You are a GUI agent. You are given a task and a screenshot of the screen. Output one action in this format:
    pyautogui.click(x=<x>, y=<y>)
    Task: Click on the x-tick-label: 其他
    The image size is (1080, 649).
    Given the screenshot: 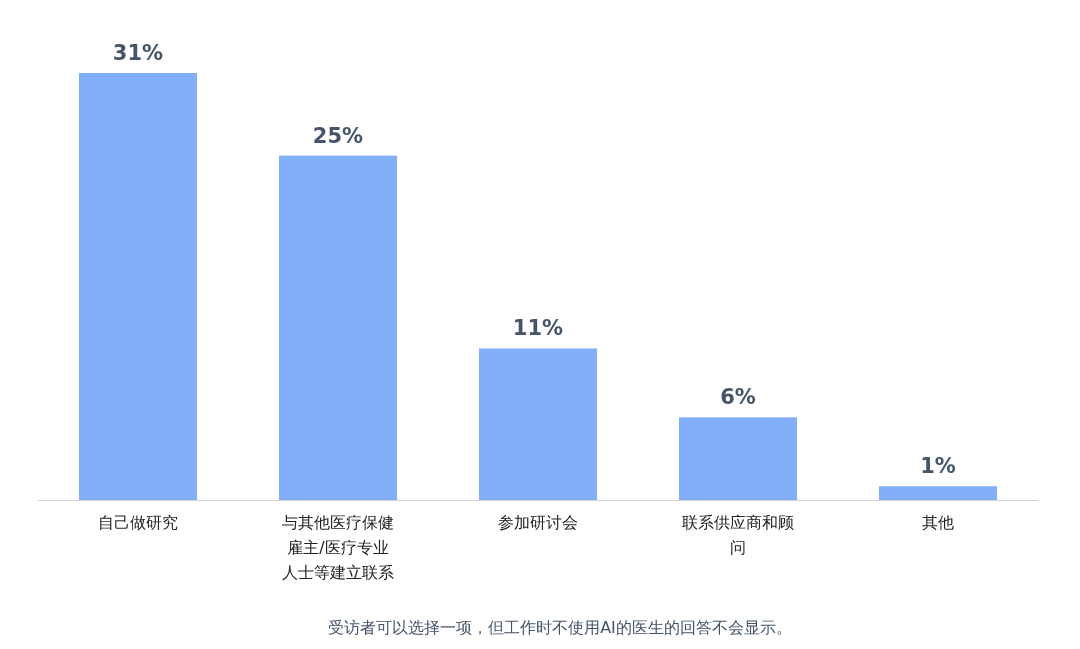 What is the action you would take?
    pyautogui.click(x=938, y=522)
    